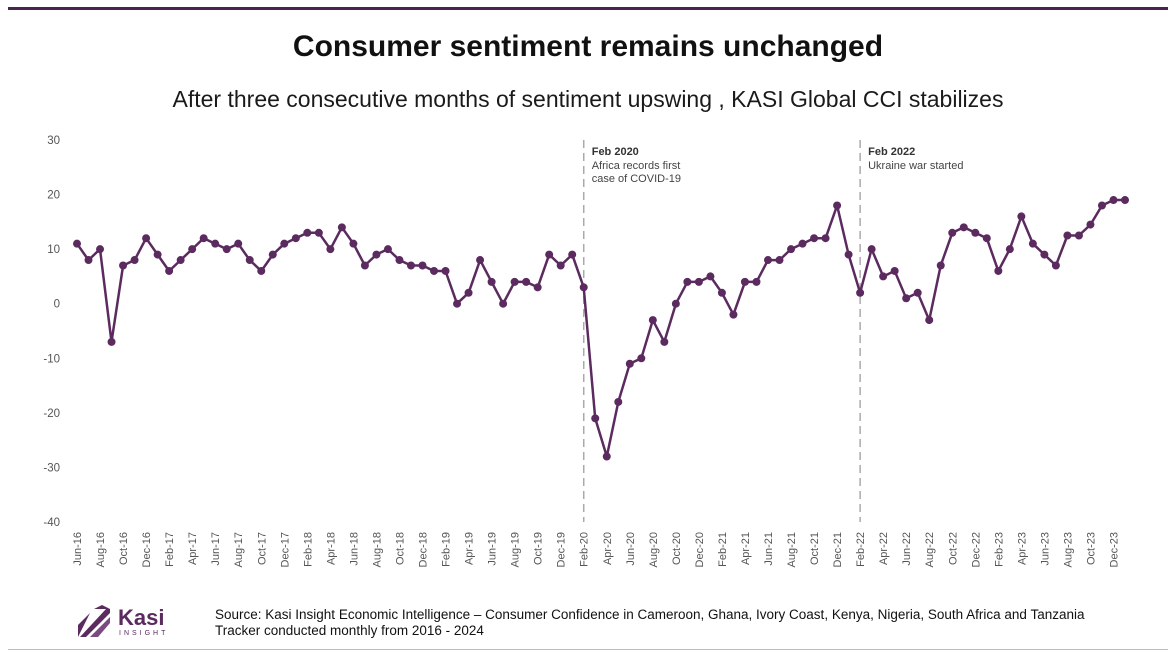 Image resolution: width=1176 pixels, height=653 pixels. What do you see at coordinates (470, 548) in the screenshot?
I see `x-tick-label: Apr-19` at bounding box center [470, 548].